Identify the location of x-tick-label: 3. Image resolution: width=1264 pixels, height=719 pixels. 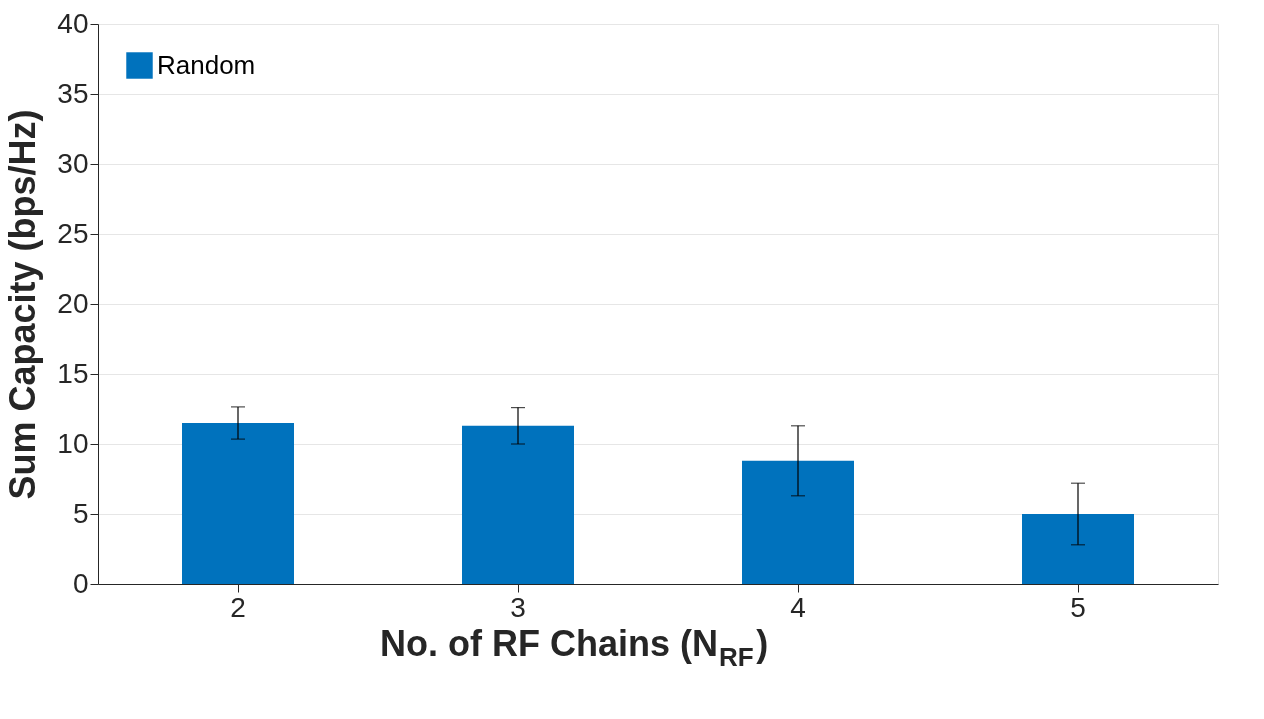
(518, 607).